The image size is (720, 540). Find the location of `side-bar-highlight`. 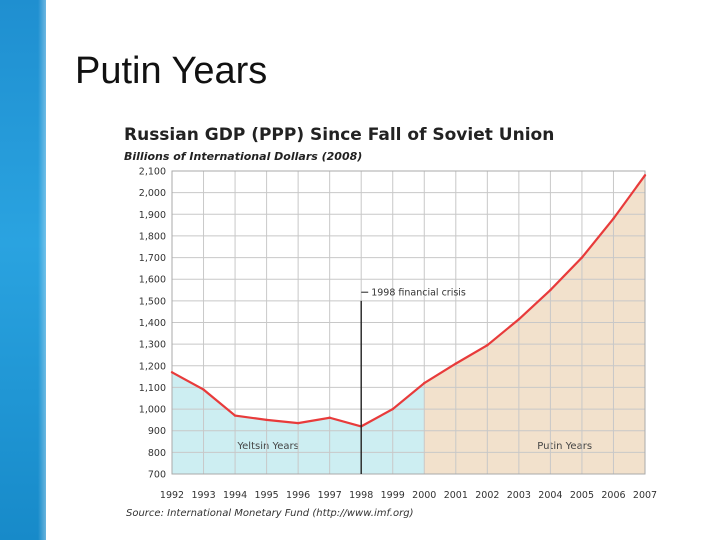

side-bar-highlight is located at coordinates (42, 270).